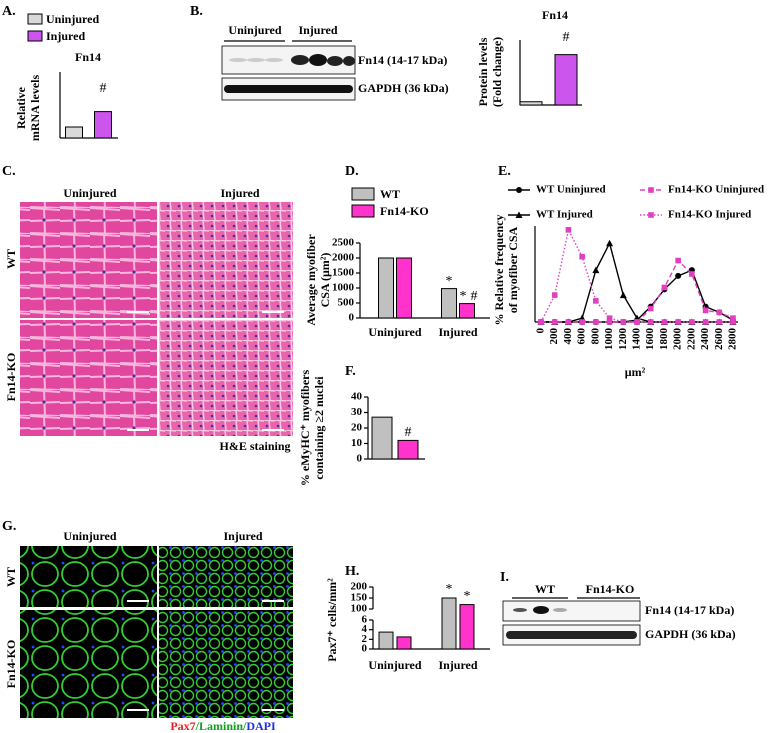 This screenshot has height=733, width=775. What do you see at coordinates (504, 577) in the screenshot?
I see `panel-letter: I.` at bounding box center [504, 577].